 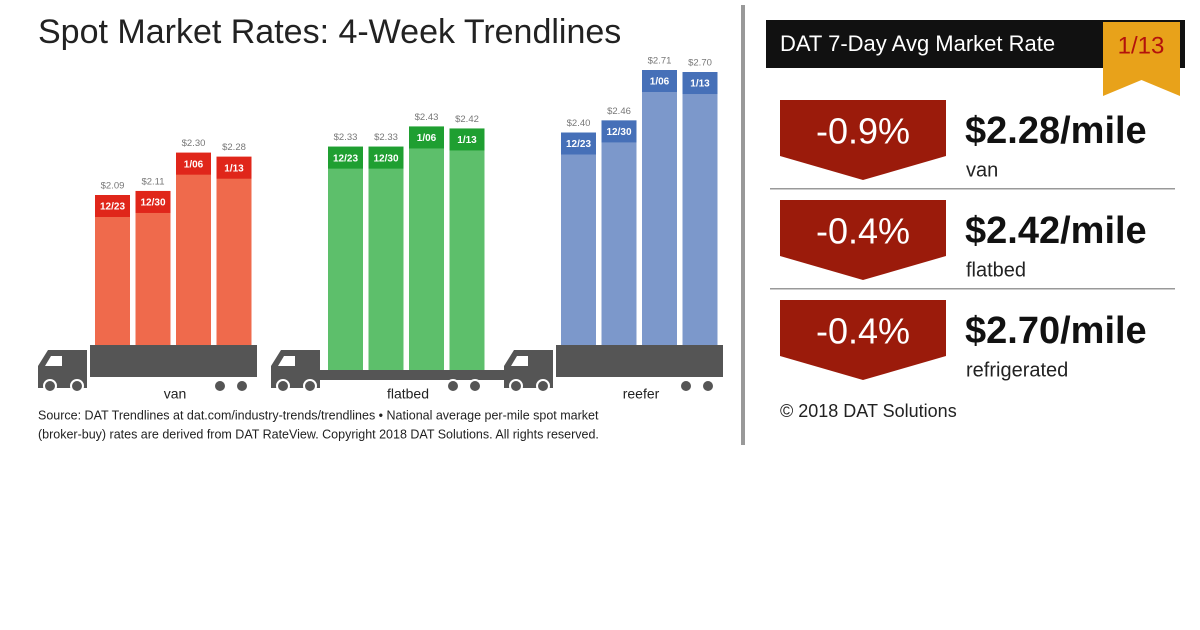 I want to click on value-label: $2.70, so click(x=700, y=63).